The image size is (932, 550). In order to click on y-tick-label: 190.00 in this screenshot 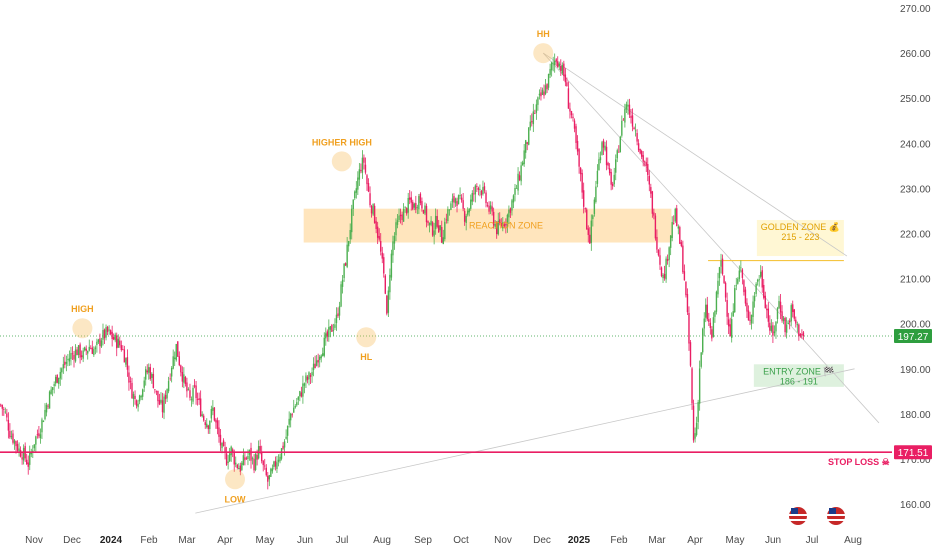, I will do `click(915, 370)`.